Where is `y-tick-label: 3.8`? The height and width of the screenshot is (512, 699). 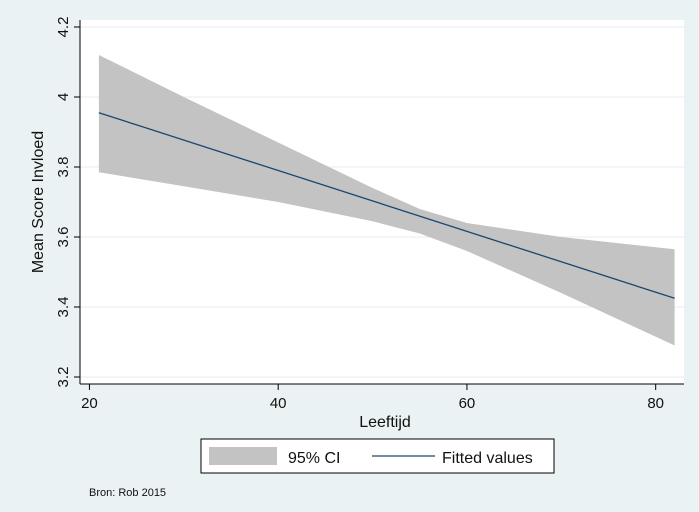 y-tick-label: 3.8 is located at coordinates (63, 167).